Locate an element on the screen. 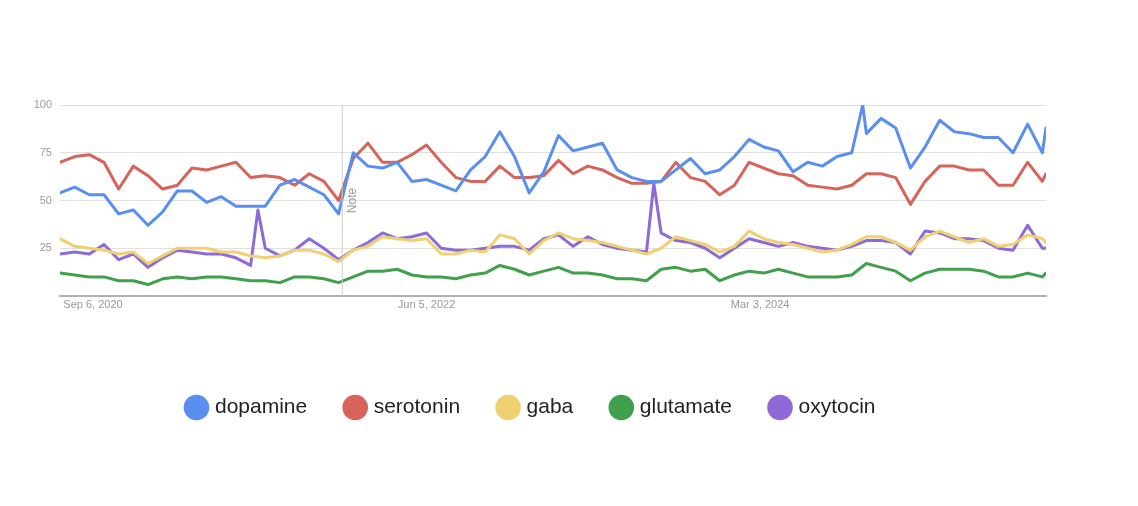  y-tick-label: 75 is located at coordinates (45, 151).